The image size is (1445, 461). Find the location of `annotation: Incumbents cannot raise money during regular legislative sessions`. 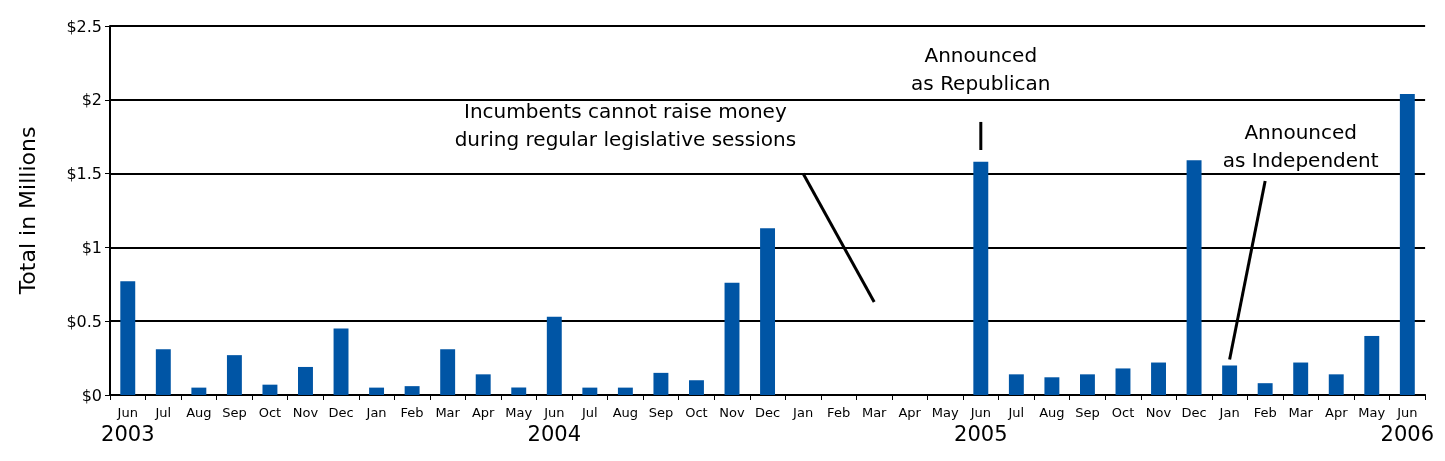

annotation: Incumbents cannot raise money during regular legislative sessions is located at coordinates (625, 124).